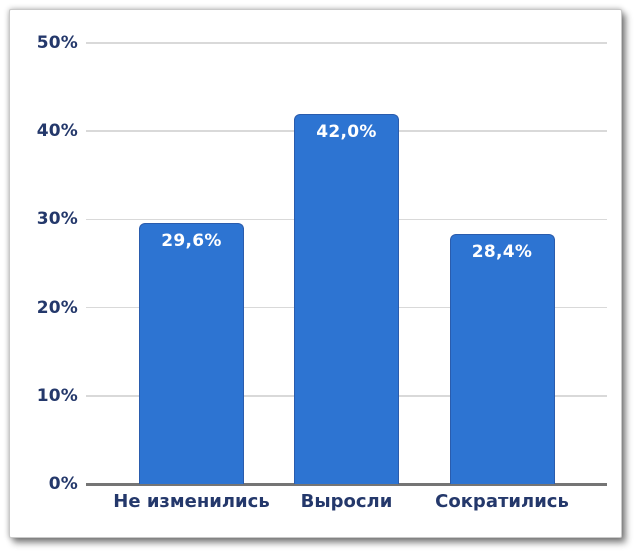 The width and height of the screenshot is (644, 552). Describe the element at coordinates (191, 501) in the screenshot. I see `x-category-label: Не изменились` at that location.